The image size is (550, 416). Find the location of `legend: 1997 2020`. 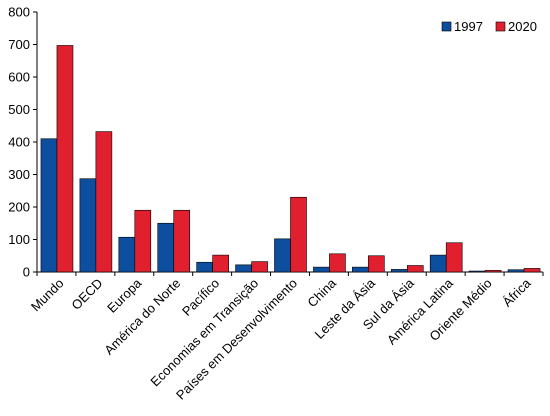

legend: 1997 2020 is located at coordinates (489, 26).